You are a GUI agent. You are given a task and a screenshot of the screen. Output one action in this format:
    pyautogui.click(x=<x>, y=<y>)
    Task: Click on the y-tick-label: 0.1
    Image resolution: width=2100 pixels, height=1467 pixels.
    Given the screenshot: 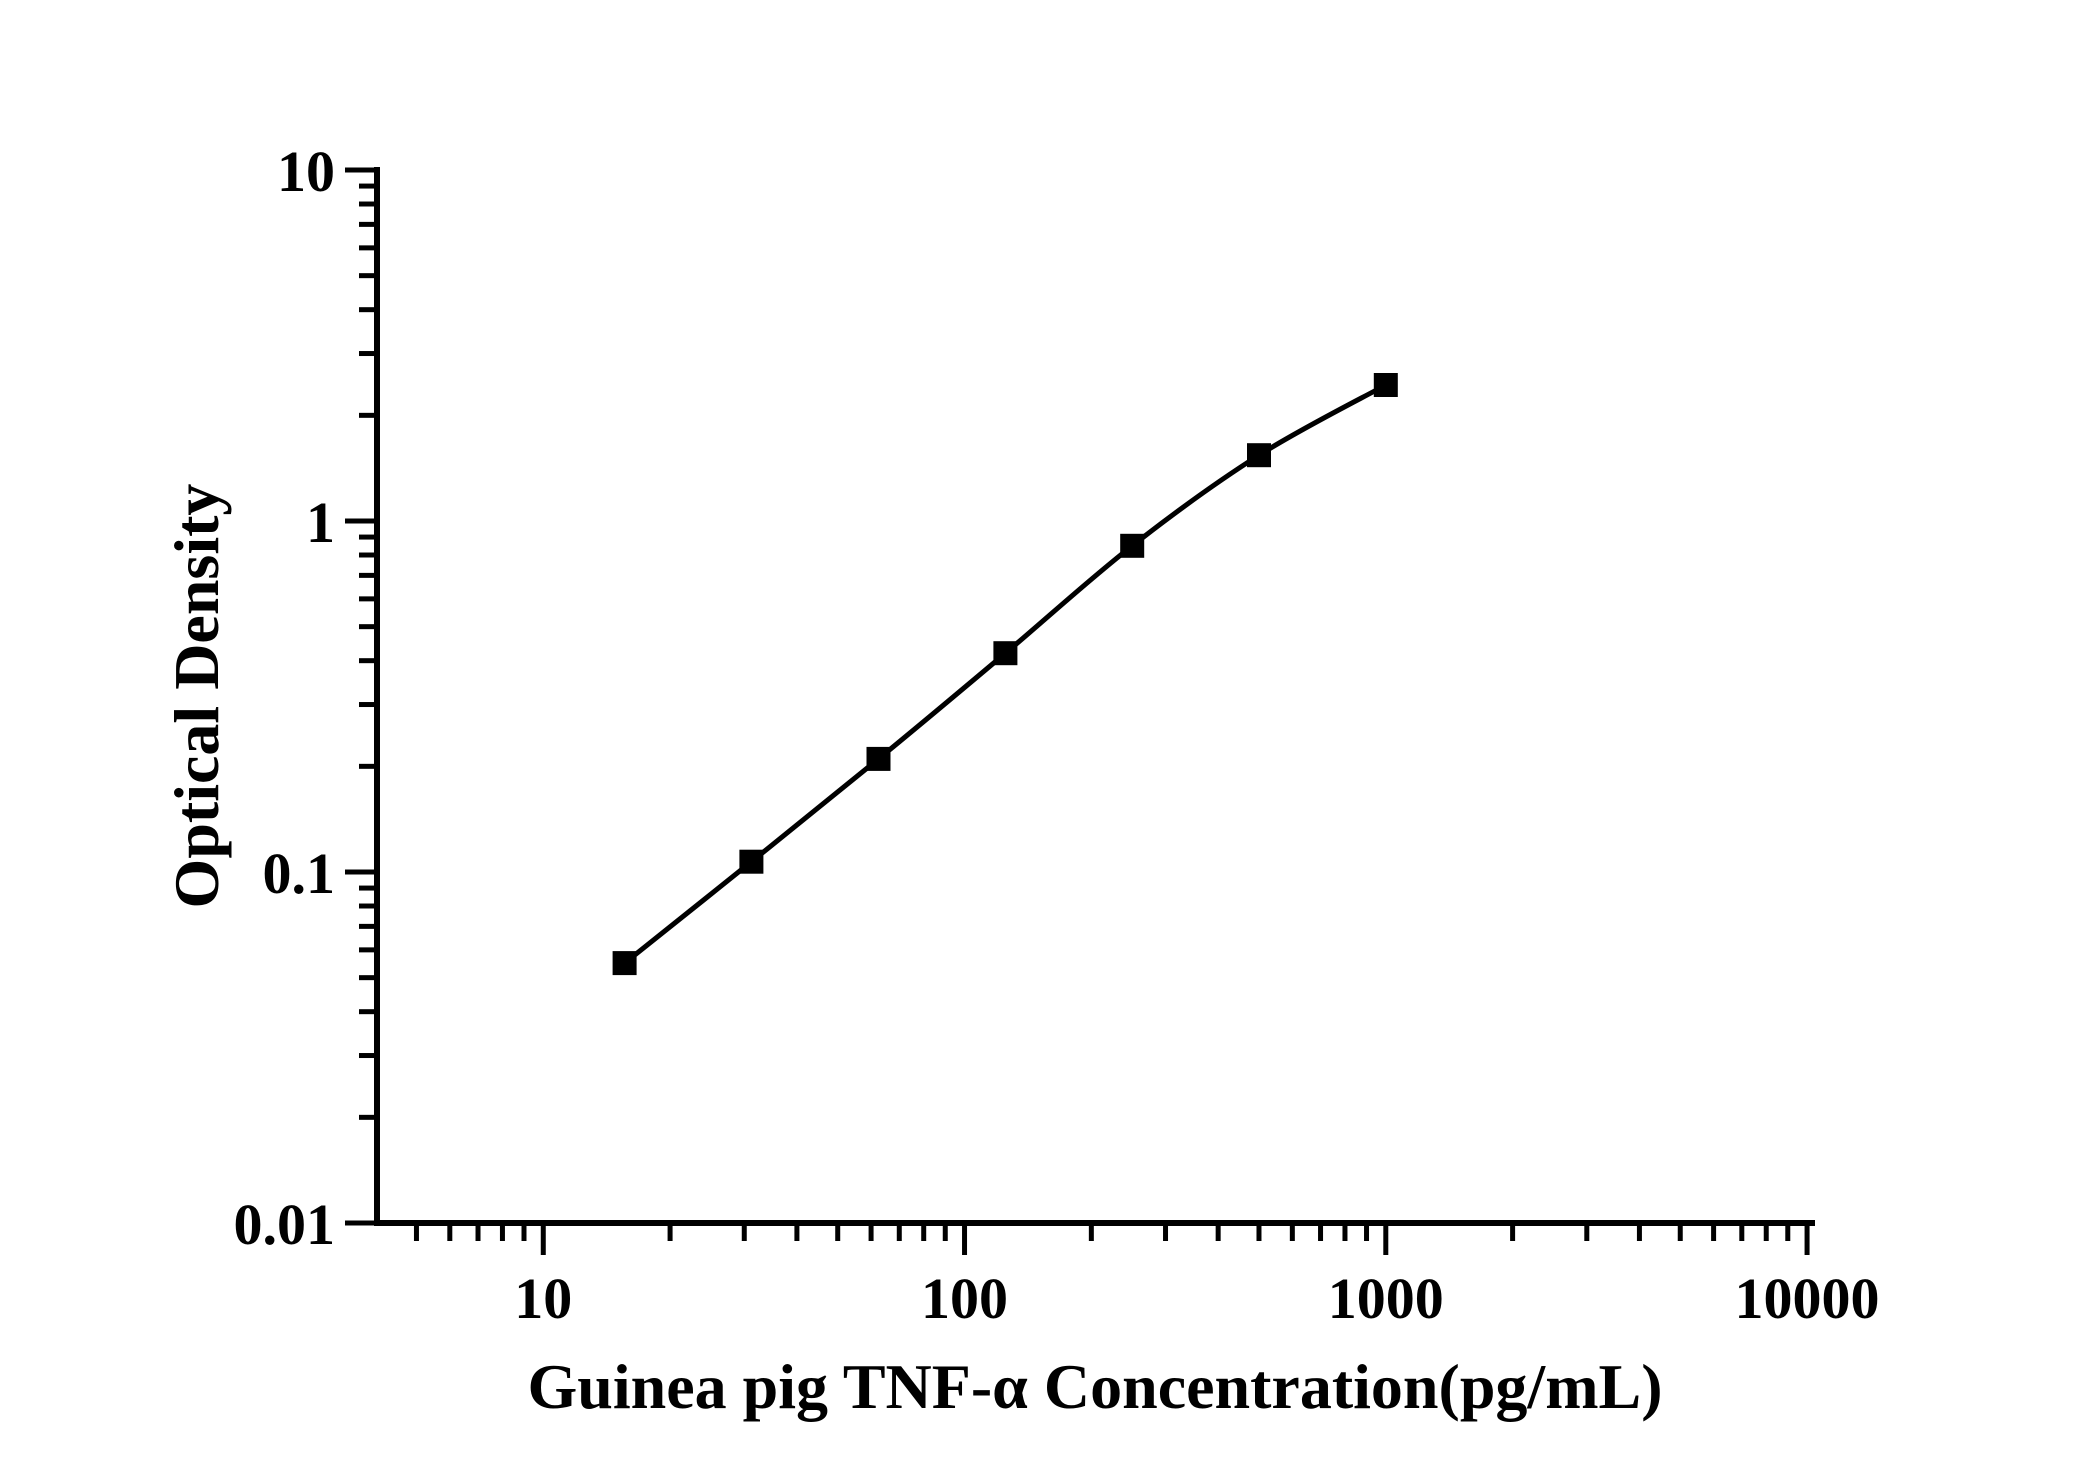 What is the action you would take?
    pyautogui.click(x=299, y=873)
    